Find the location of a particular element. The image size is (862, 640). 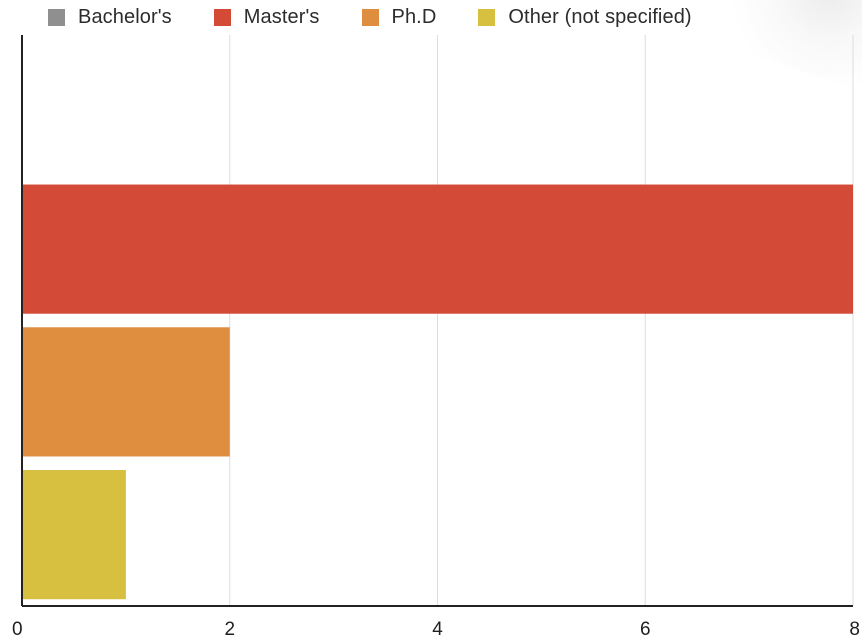

legend-swatch-phd is located at coordinates (370, 17).